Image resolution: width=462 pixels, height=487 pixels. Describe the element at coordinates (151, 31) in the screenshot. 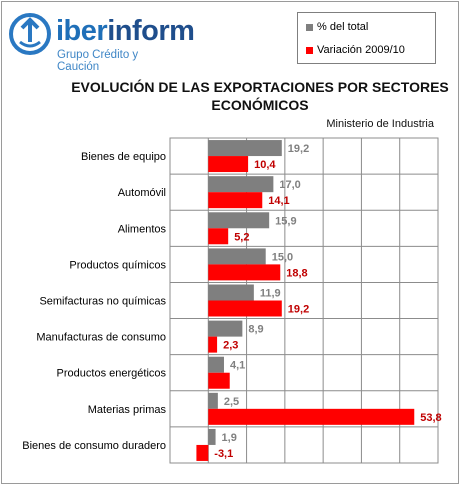

I see `logo-word-part2: inform` at that location.